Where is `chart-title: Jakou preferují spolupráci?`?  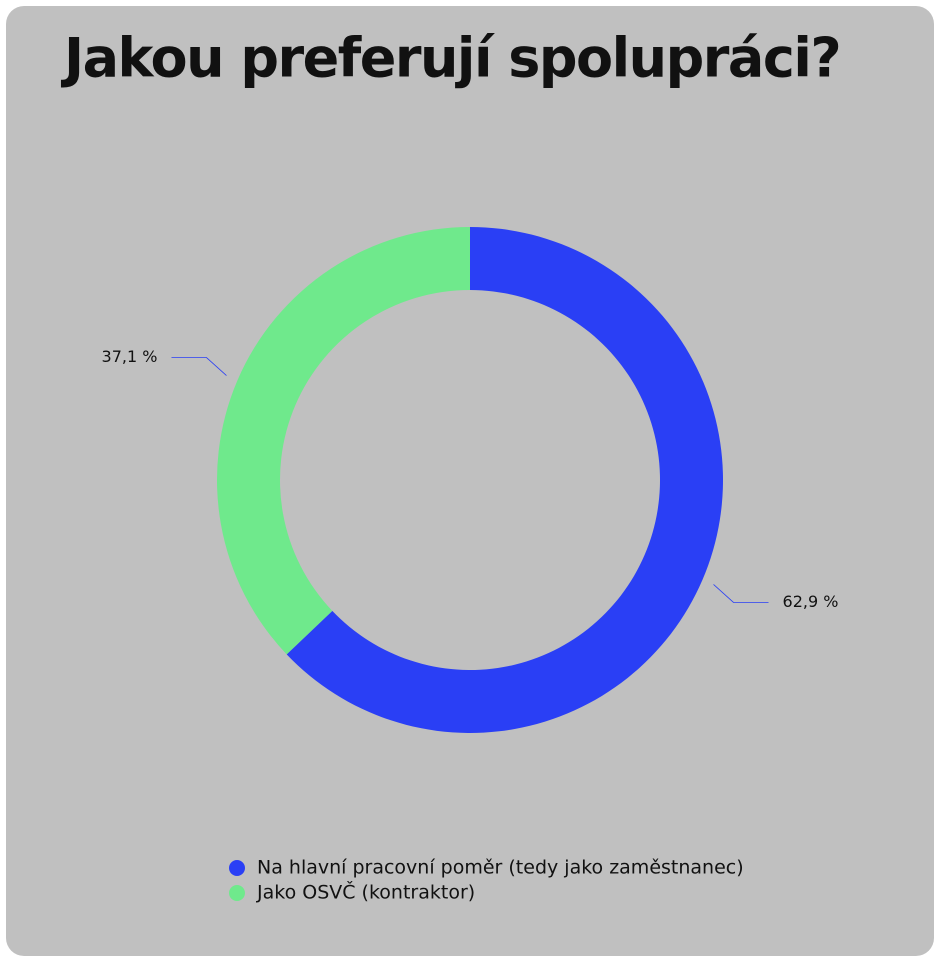
chart-title: Jakou preferují spolupráci? is located at coordinates (450, 58).